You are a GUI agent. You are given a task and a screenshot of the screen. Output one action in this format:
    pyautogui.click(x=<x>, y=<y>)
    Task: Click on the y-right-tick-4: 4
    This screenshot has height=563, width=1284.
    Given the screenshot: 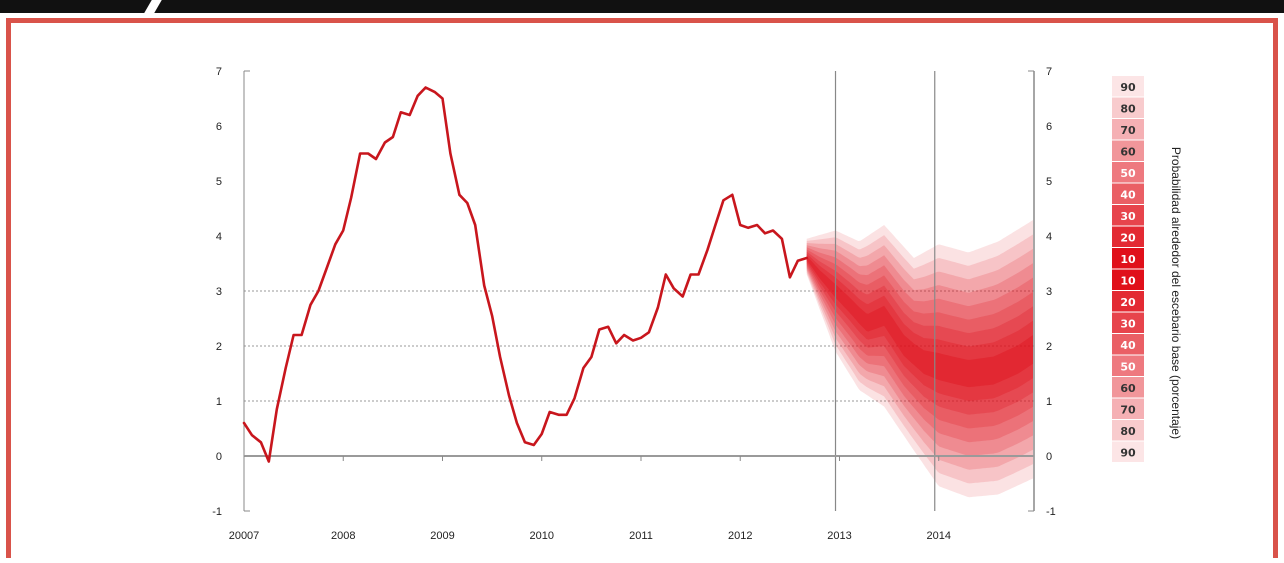 What is the action you would take?
    pyautogui.click(x=1049, y=237)
    